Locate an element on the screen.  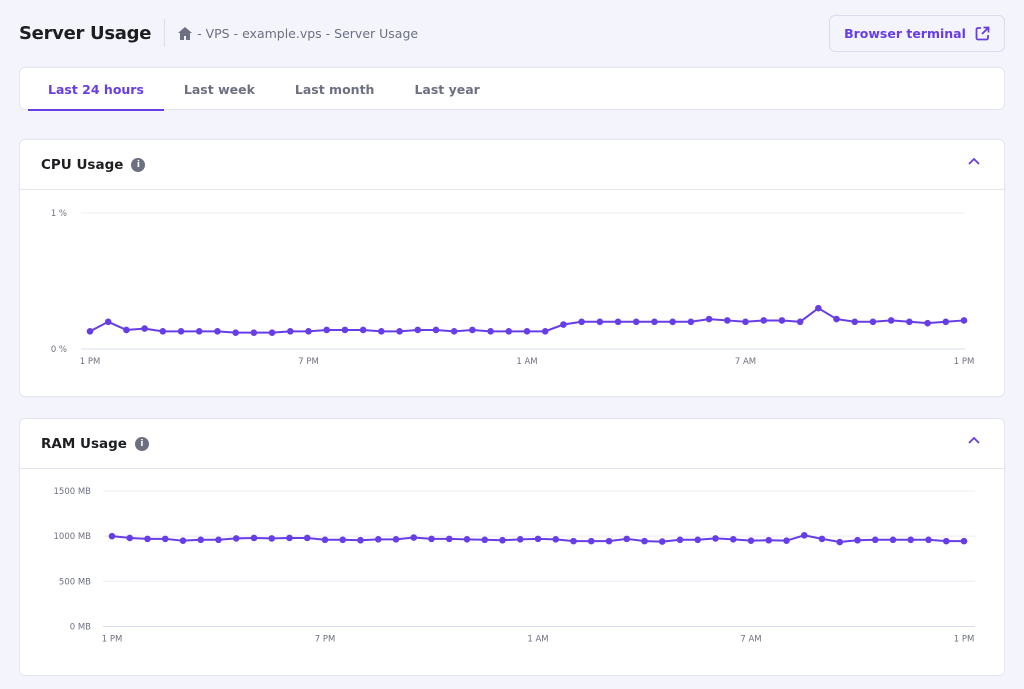
browser-terminal-button: Browser terminal is located at coordinates (917, 33).